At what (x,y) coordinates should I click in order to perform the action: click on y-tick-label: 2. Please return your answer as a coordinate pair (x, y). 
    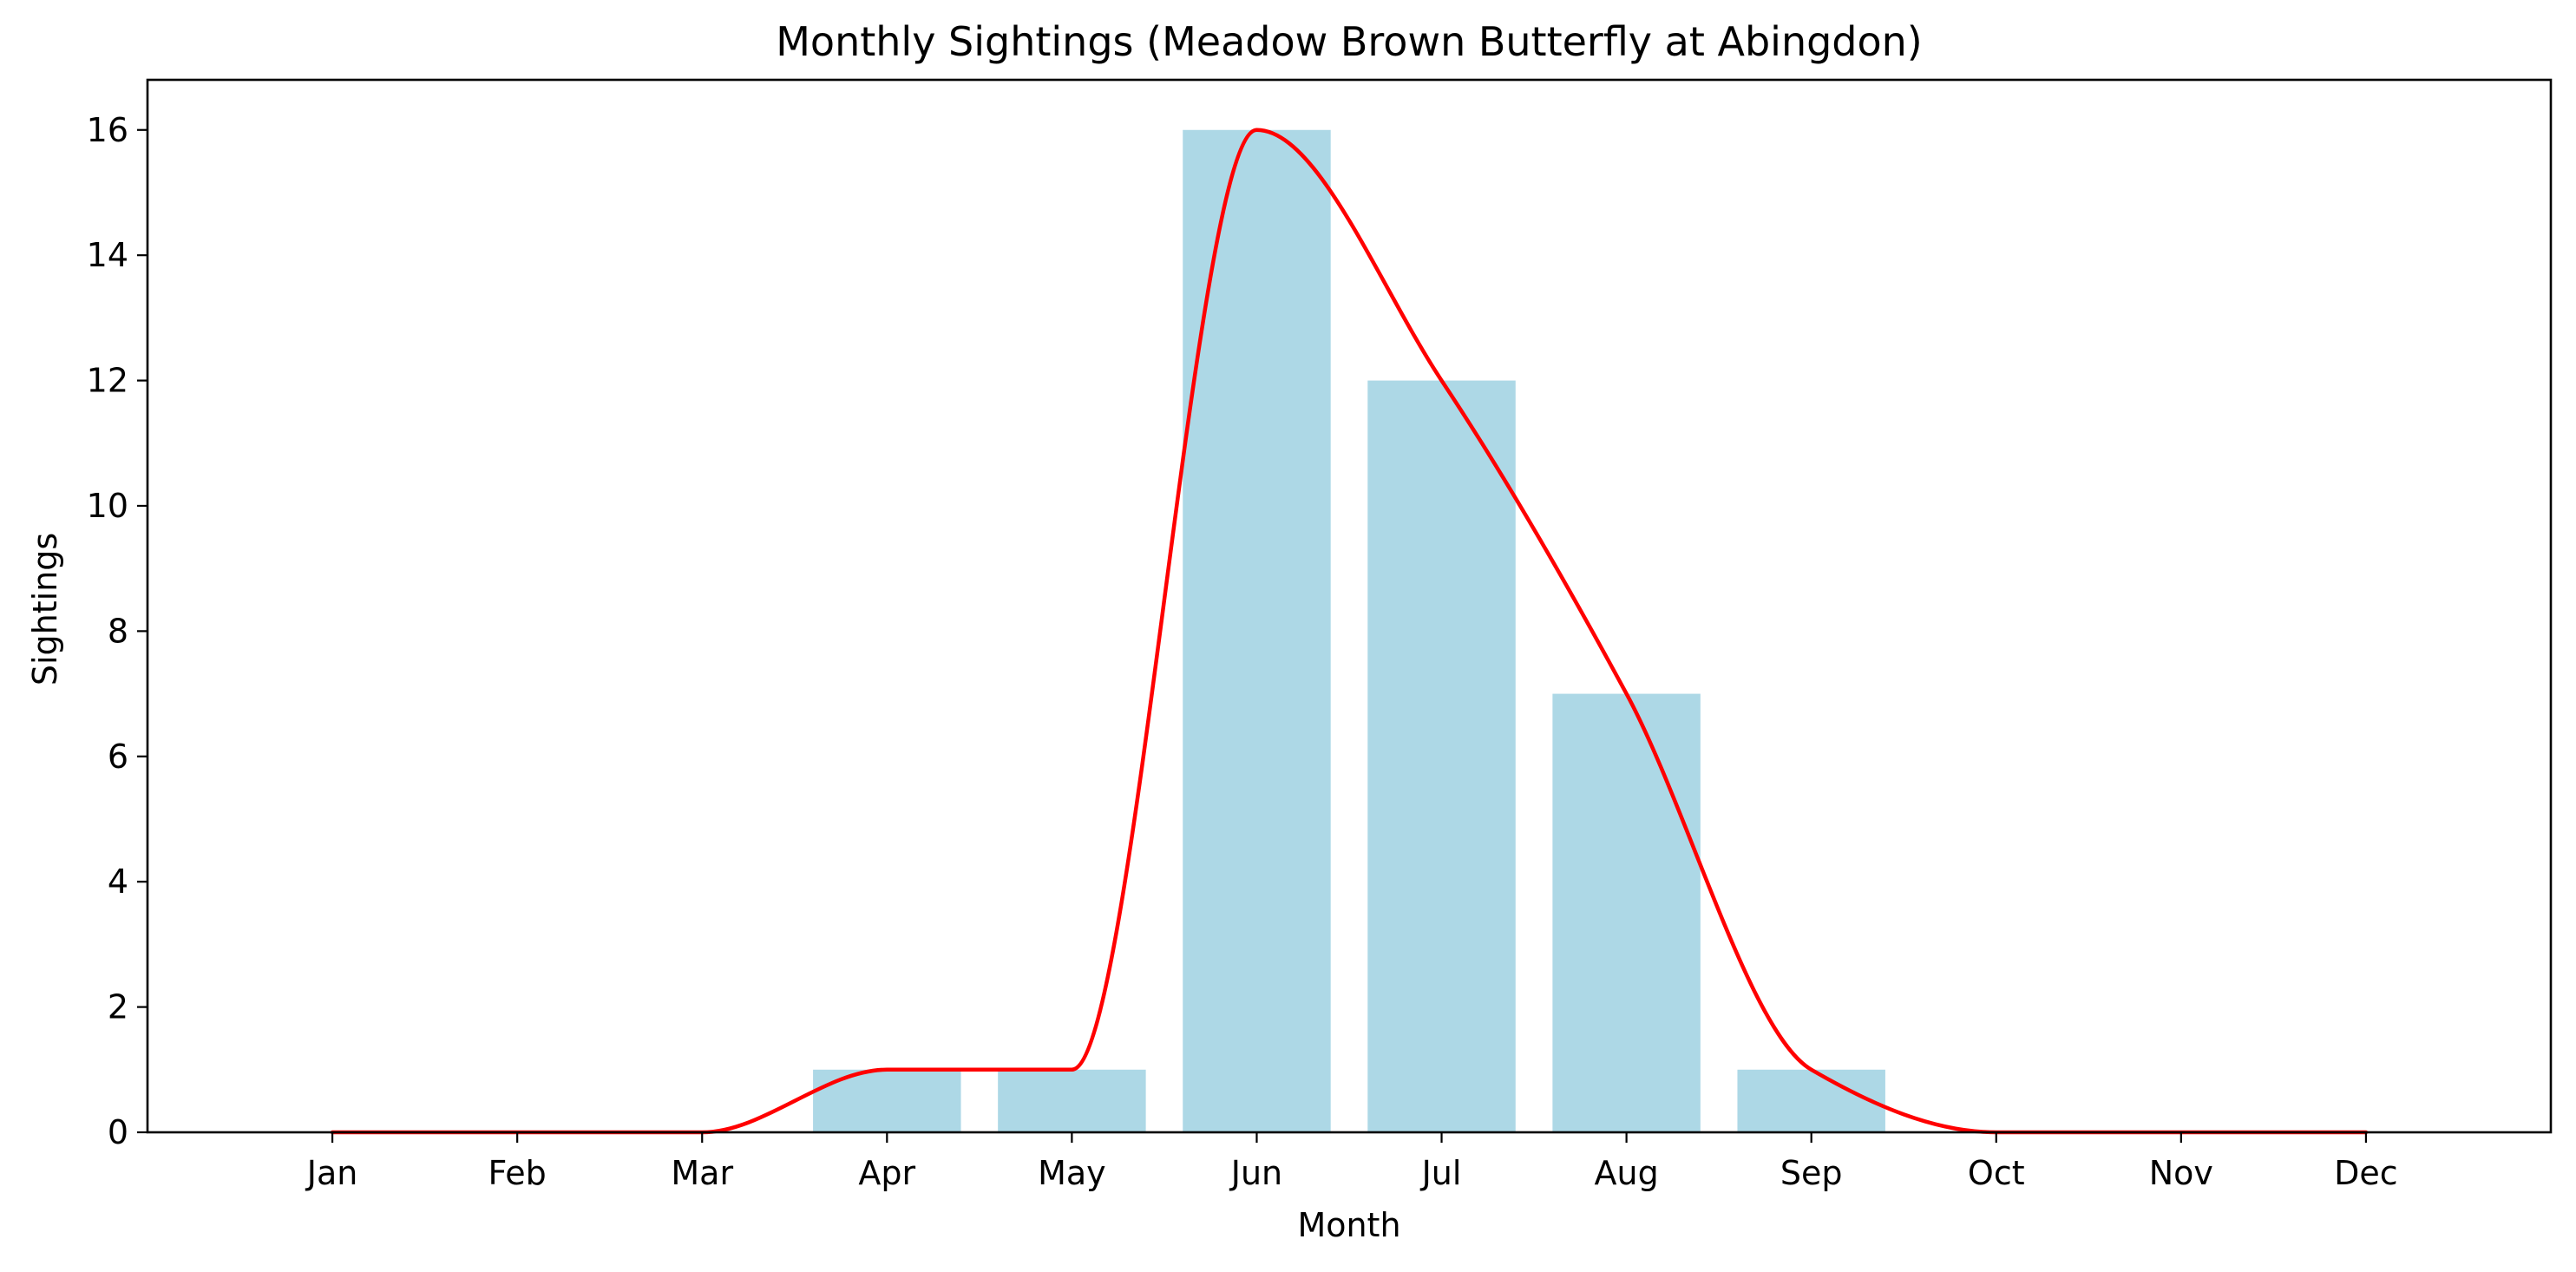
    Looking at the image, I should click on (118, 1007).